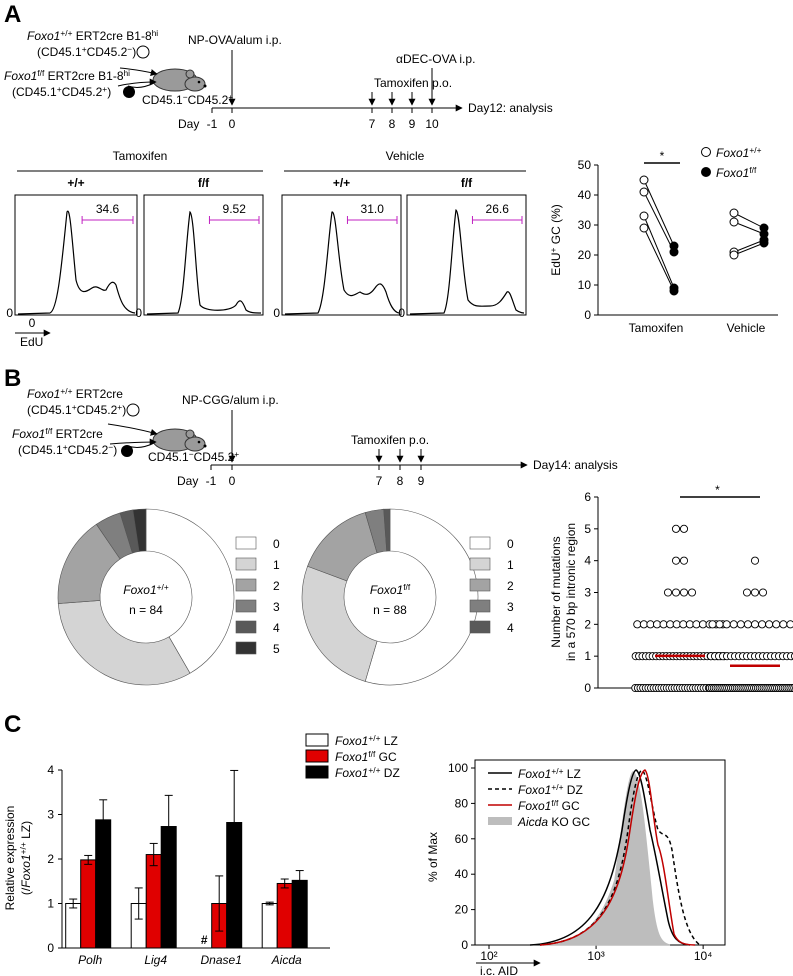 The height and width of the screenshot is (976, 793). I want to click on treatment-label: Tamoxifen p.o., so click(413, 83).